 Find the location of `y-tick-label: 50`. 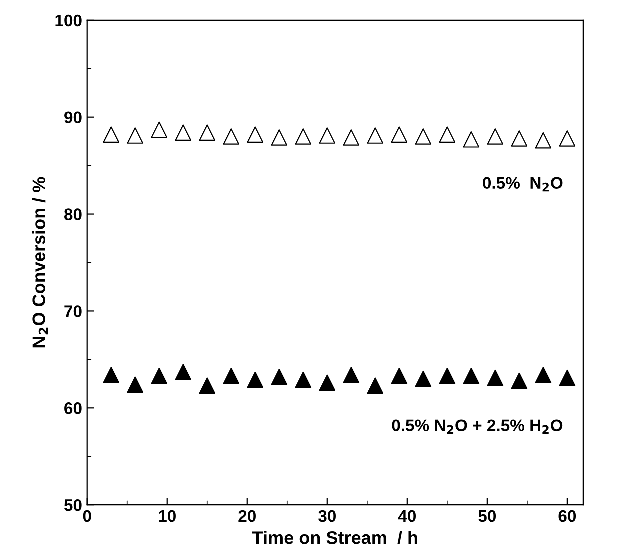

y-tick-label: 50 is located at coordinates (73, 505).